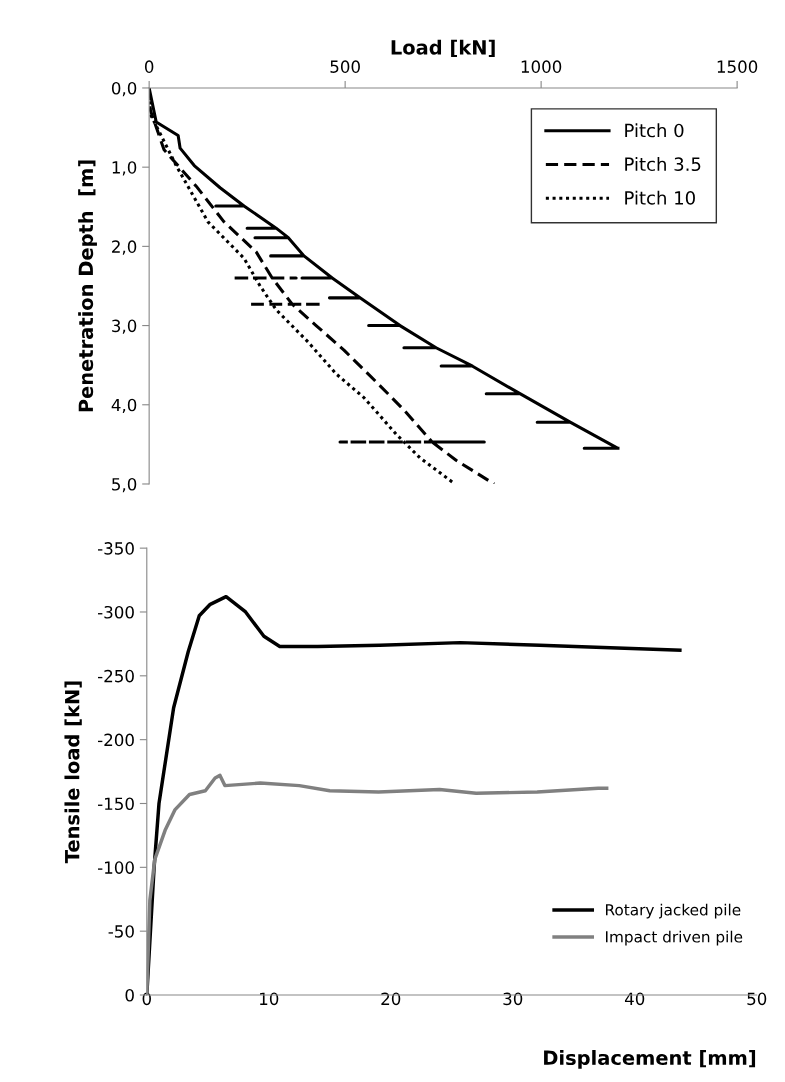  What do you see at coordinates (124, 247) in the screenshot?
I see `y-tick-label: 2,0` at bounding box center [124, 247].